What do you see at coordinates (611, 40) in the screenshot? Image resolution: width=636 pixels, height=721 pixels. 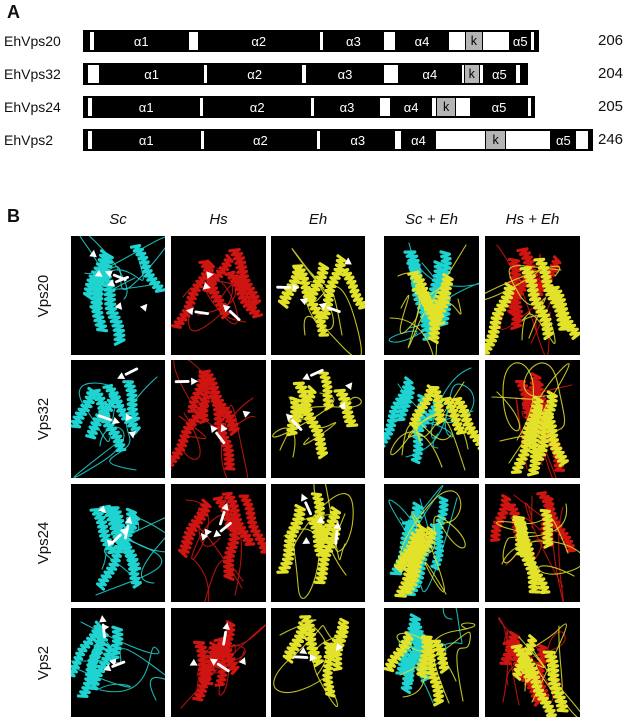 I see `residue-count: 206` at bounding box center [611, 40].